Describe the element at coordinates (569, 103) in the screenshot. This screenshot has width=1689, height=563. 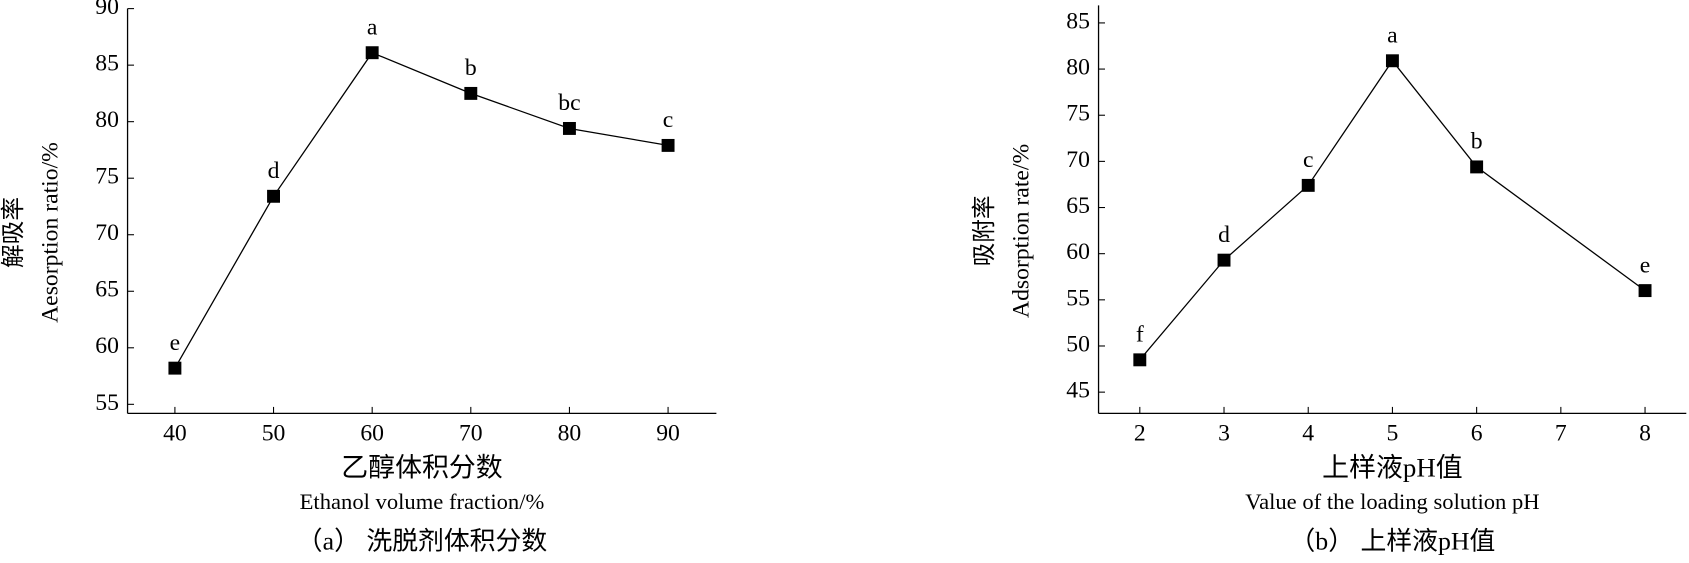
I see `point-label: bc` at that location.